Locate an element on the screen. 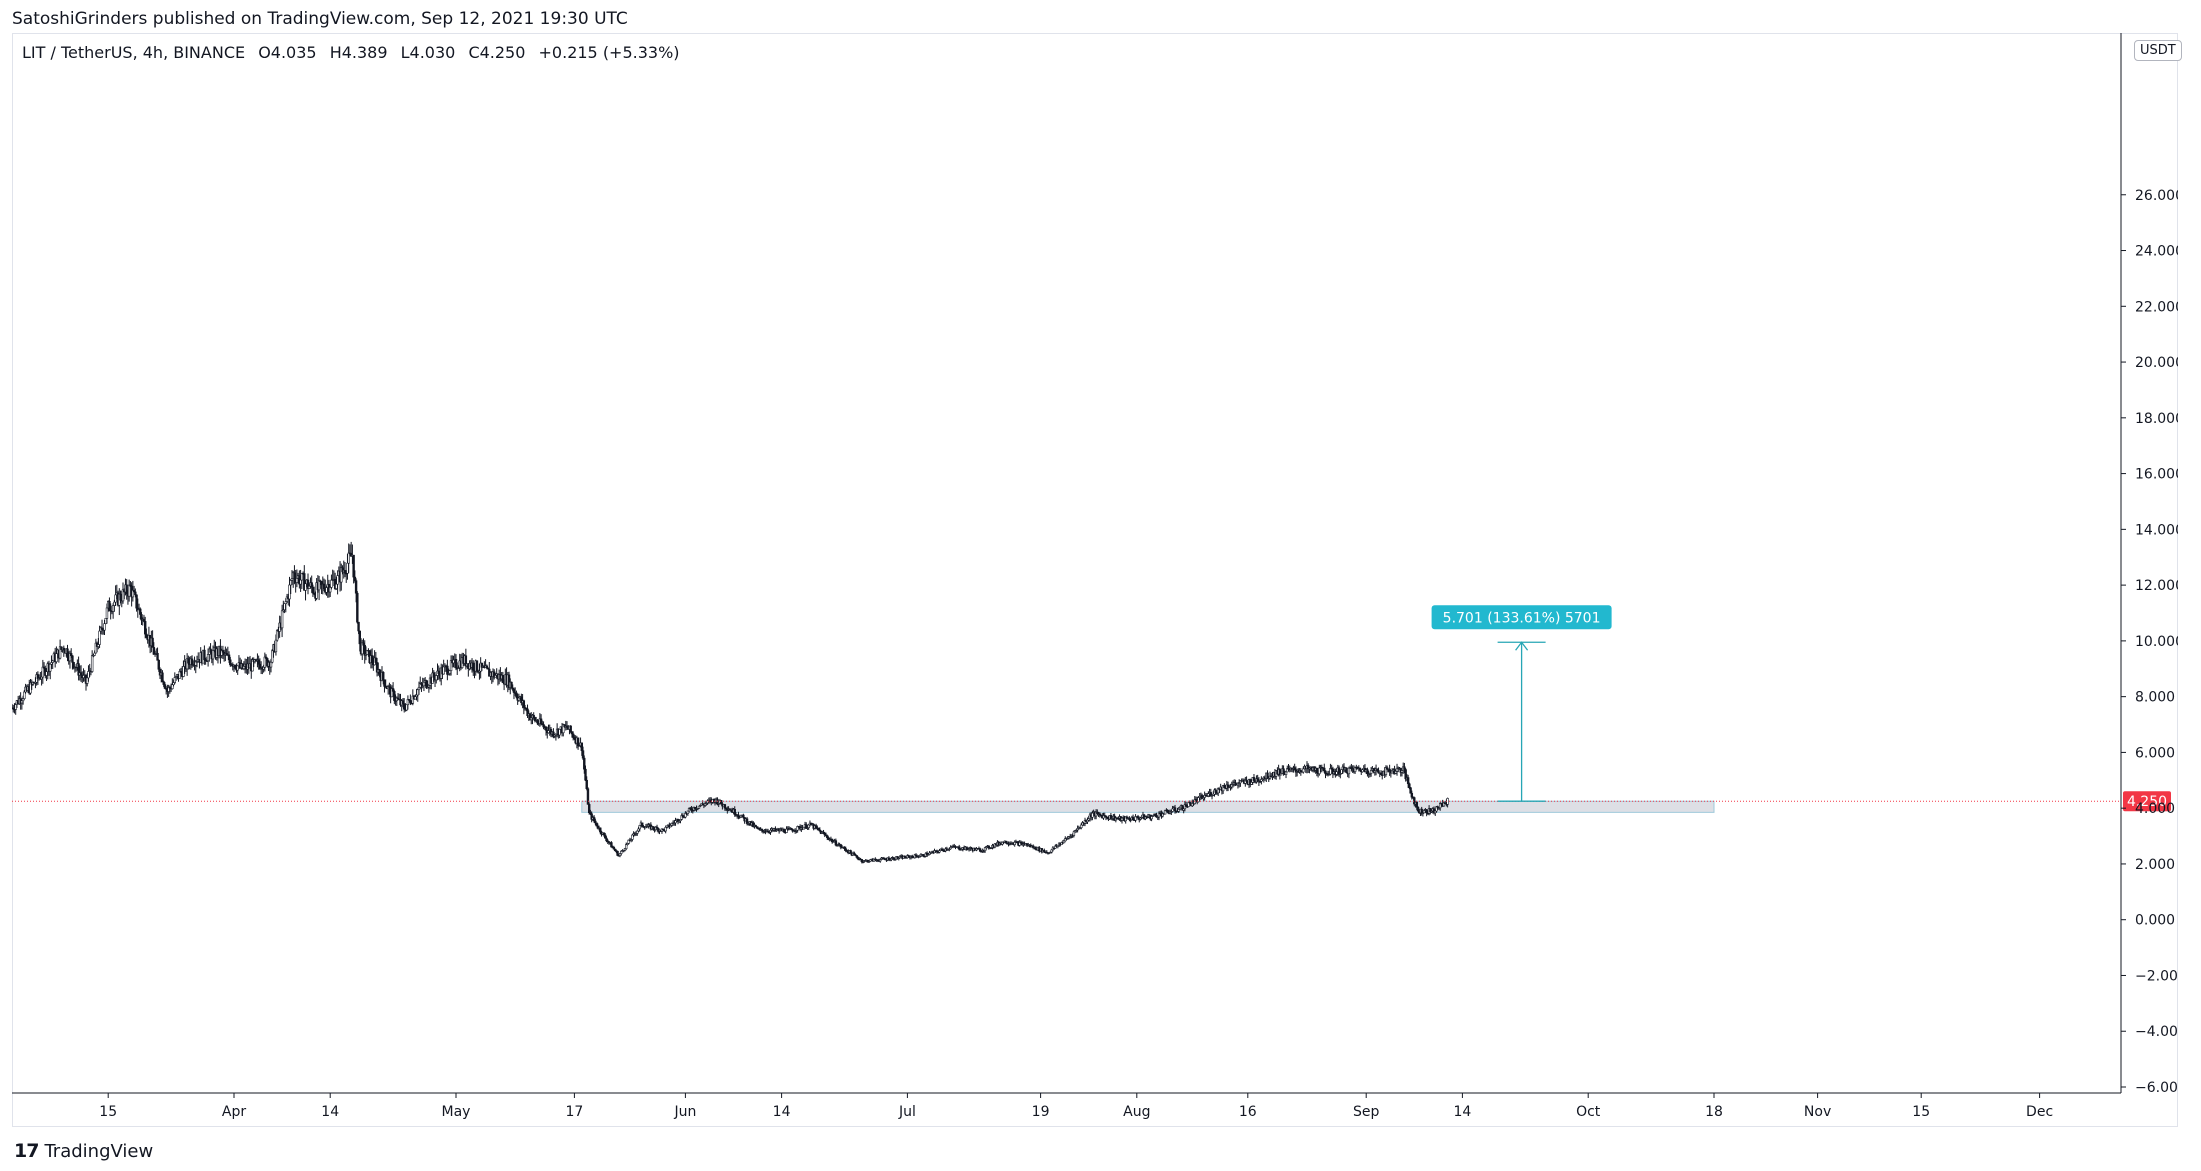  x-tick-label: 19 is located at coordinates (1041, 1112).